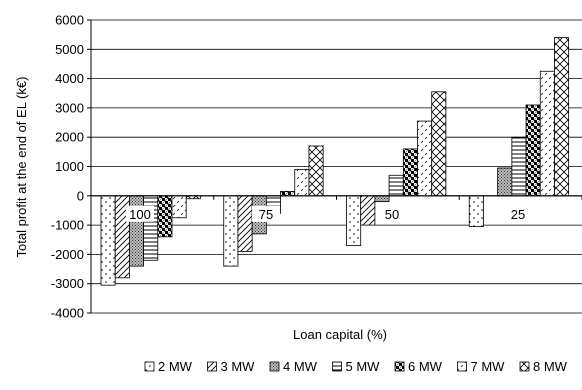  Describe the element at coordinates (69, 49) in the screenshot. I see `y-tick-label: 5000` at that location.